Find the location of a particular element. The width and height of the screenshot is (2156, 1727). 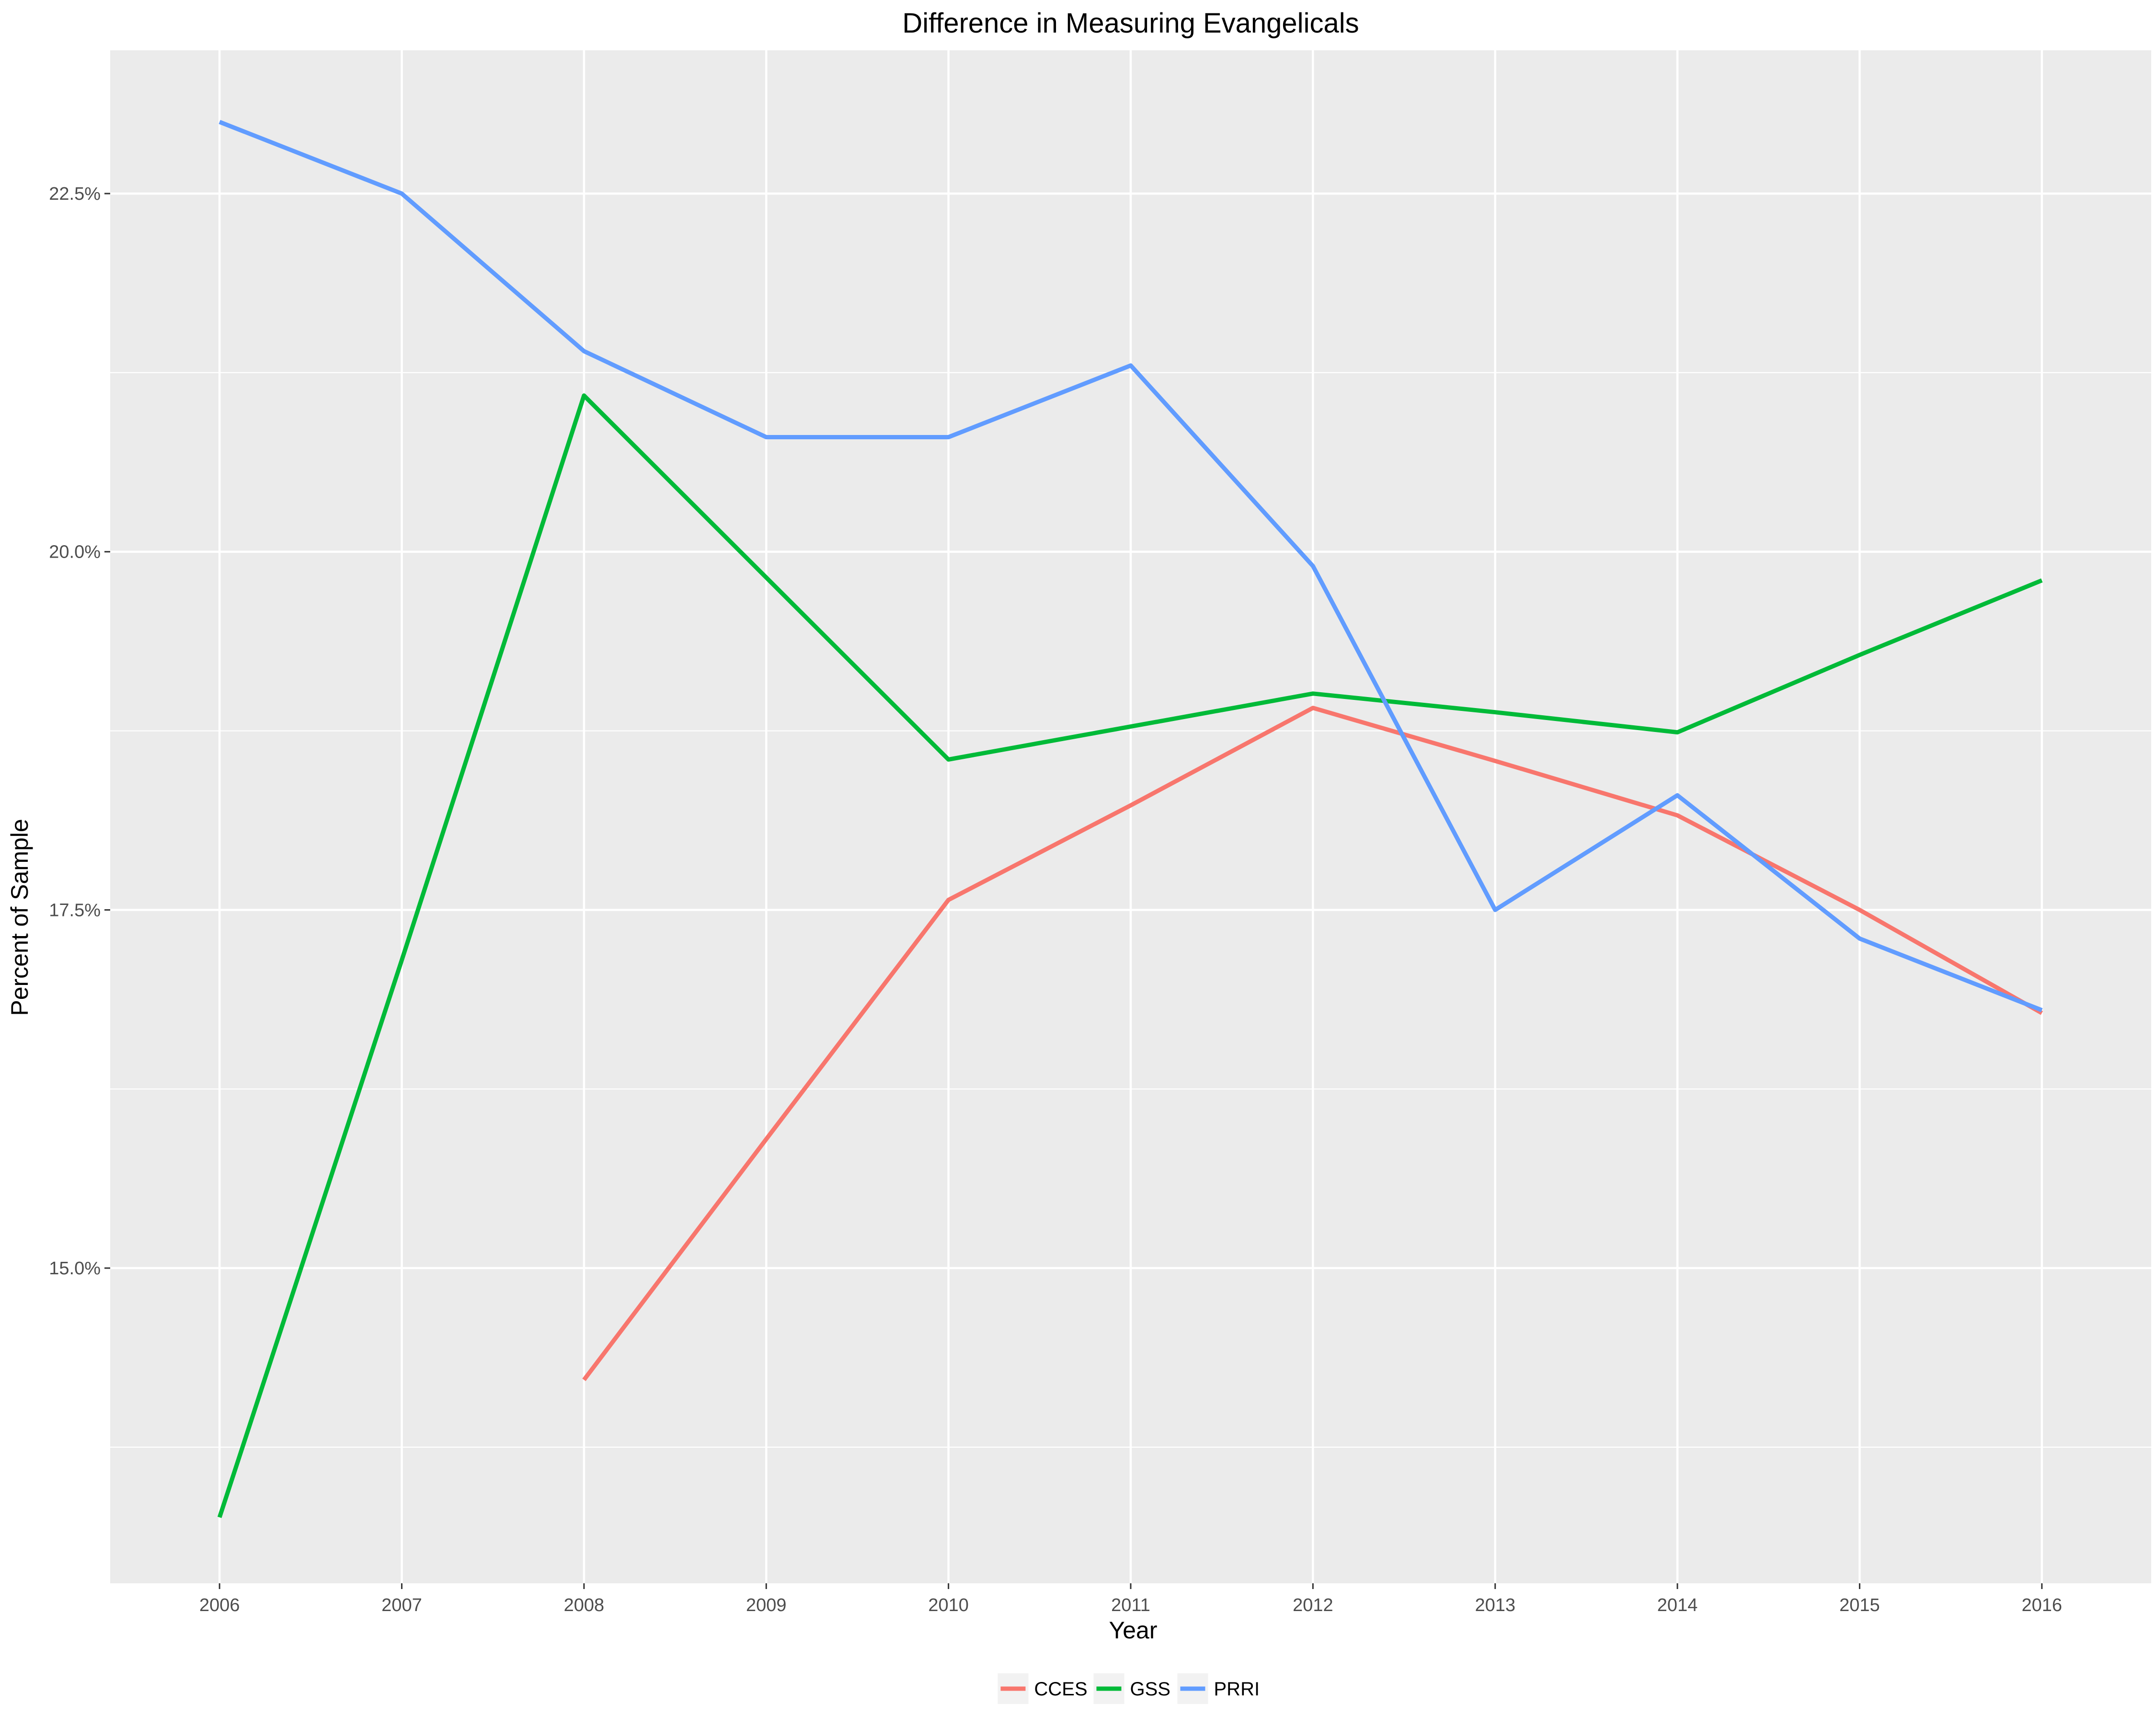

x-tick-label: 2007 is located at coordinates (401, 1605).